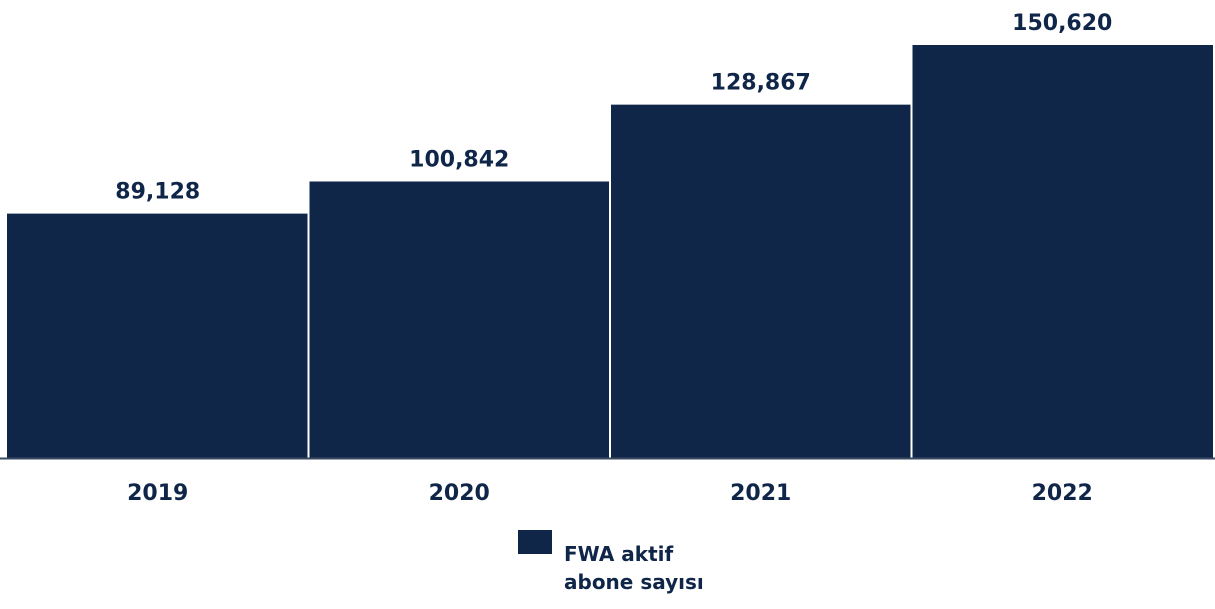 This screenshot has width=1215, height=609. What do you see at coordinates (459, 159) in the screenshot?
I see `value-label-2020: 100,842` at bounding box center [459, 159].